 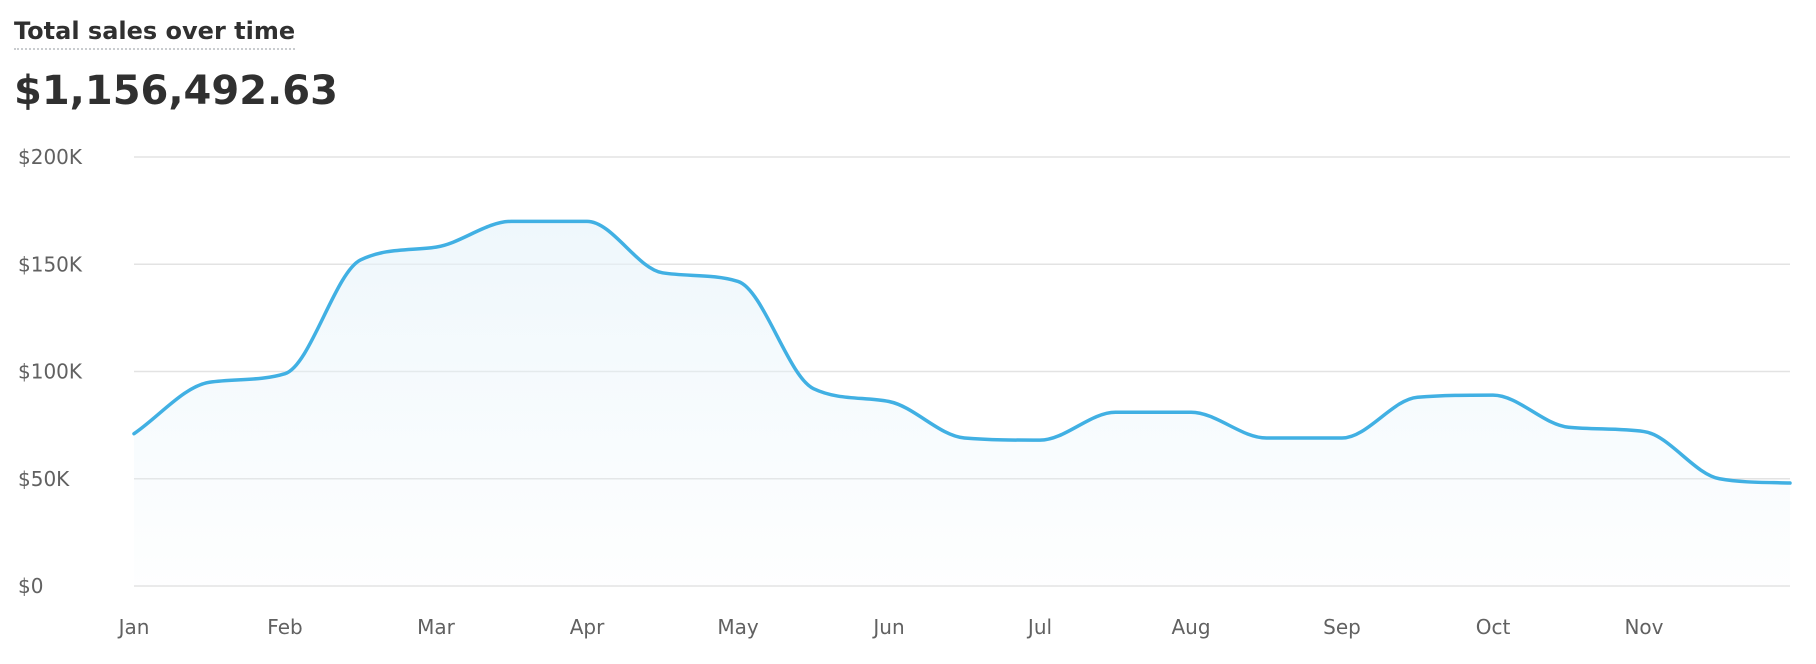 What do you see at coordinates (176, 91) in the screenshot?
I see `total-sales-value: $1,156,492.63` at bounding box center [176, 91].